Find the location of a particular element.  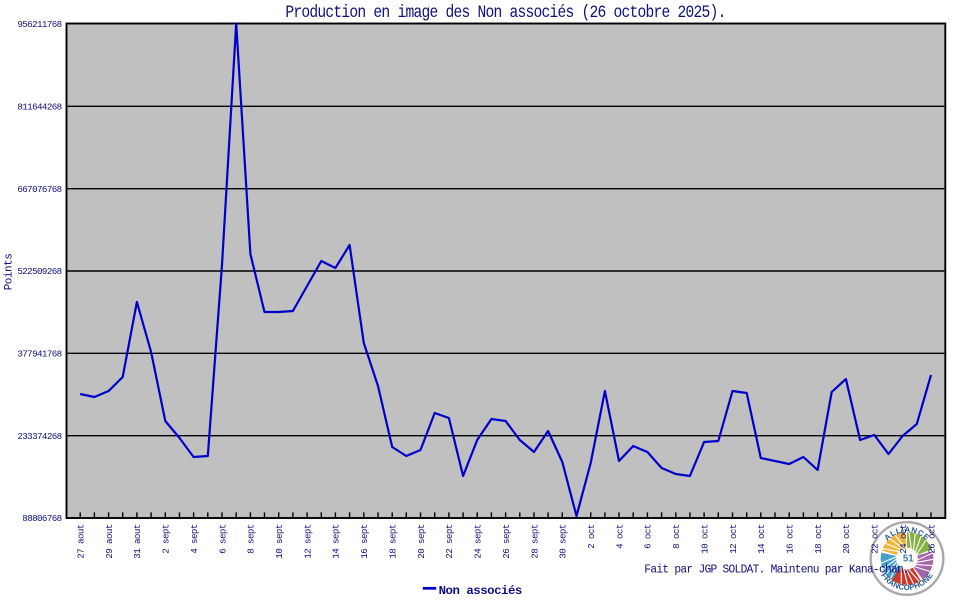

svg-text: 24 sept is located at coordinates (478, 541).